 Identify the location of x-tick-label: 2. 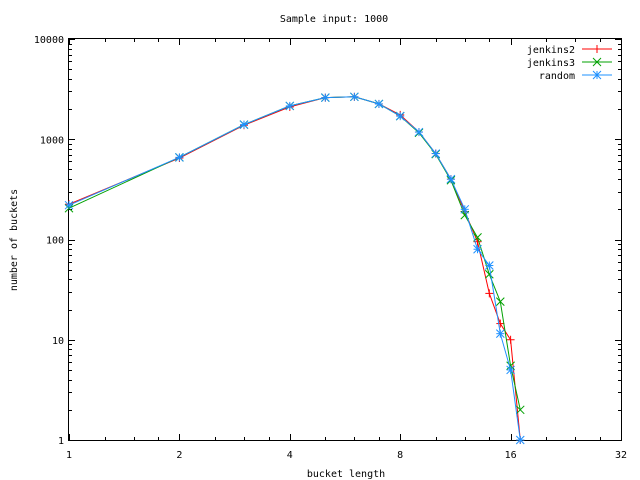
(179, 455).